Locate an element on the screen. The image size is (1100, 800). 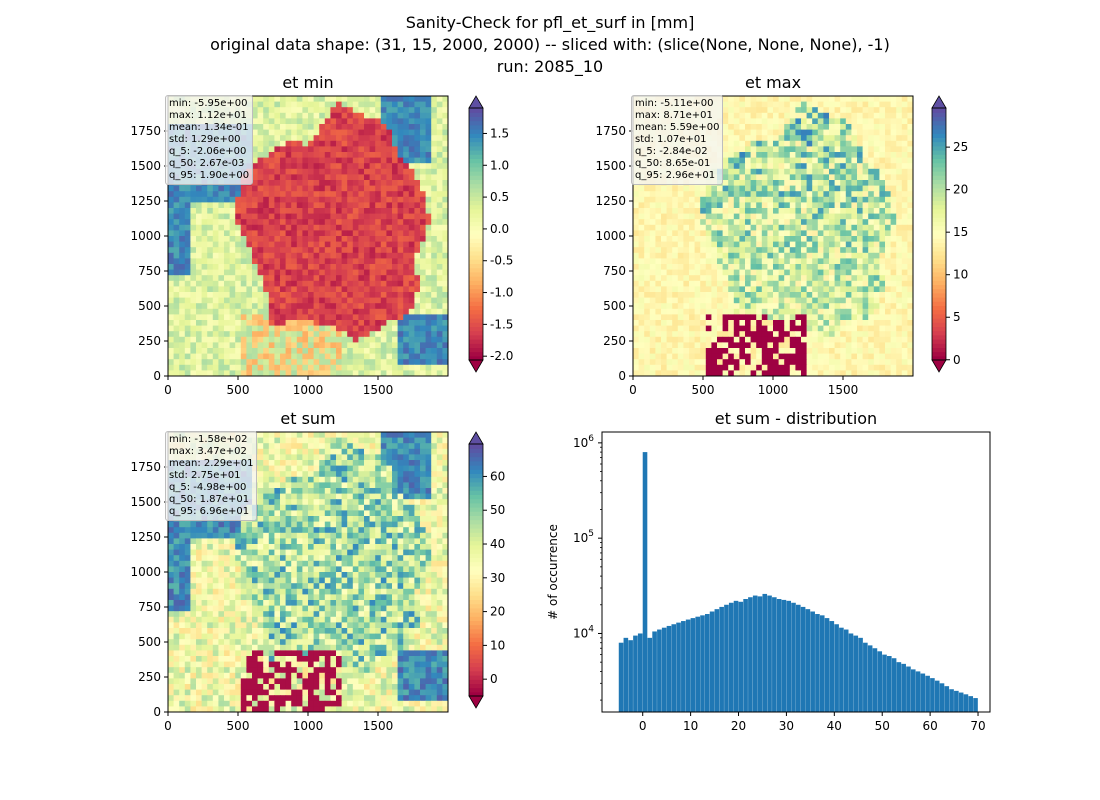
figure-title-line3: run: 2085_10 is located at coordinates (550, 66).